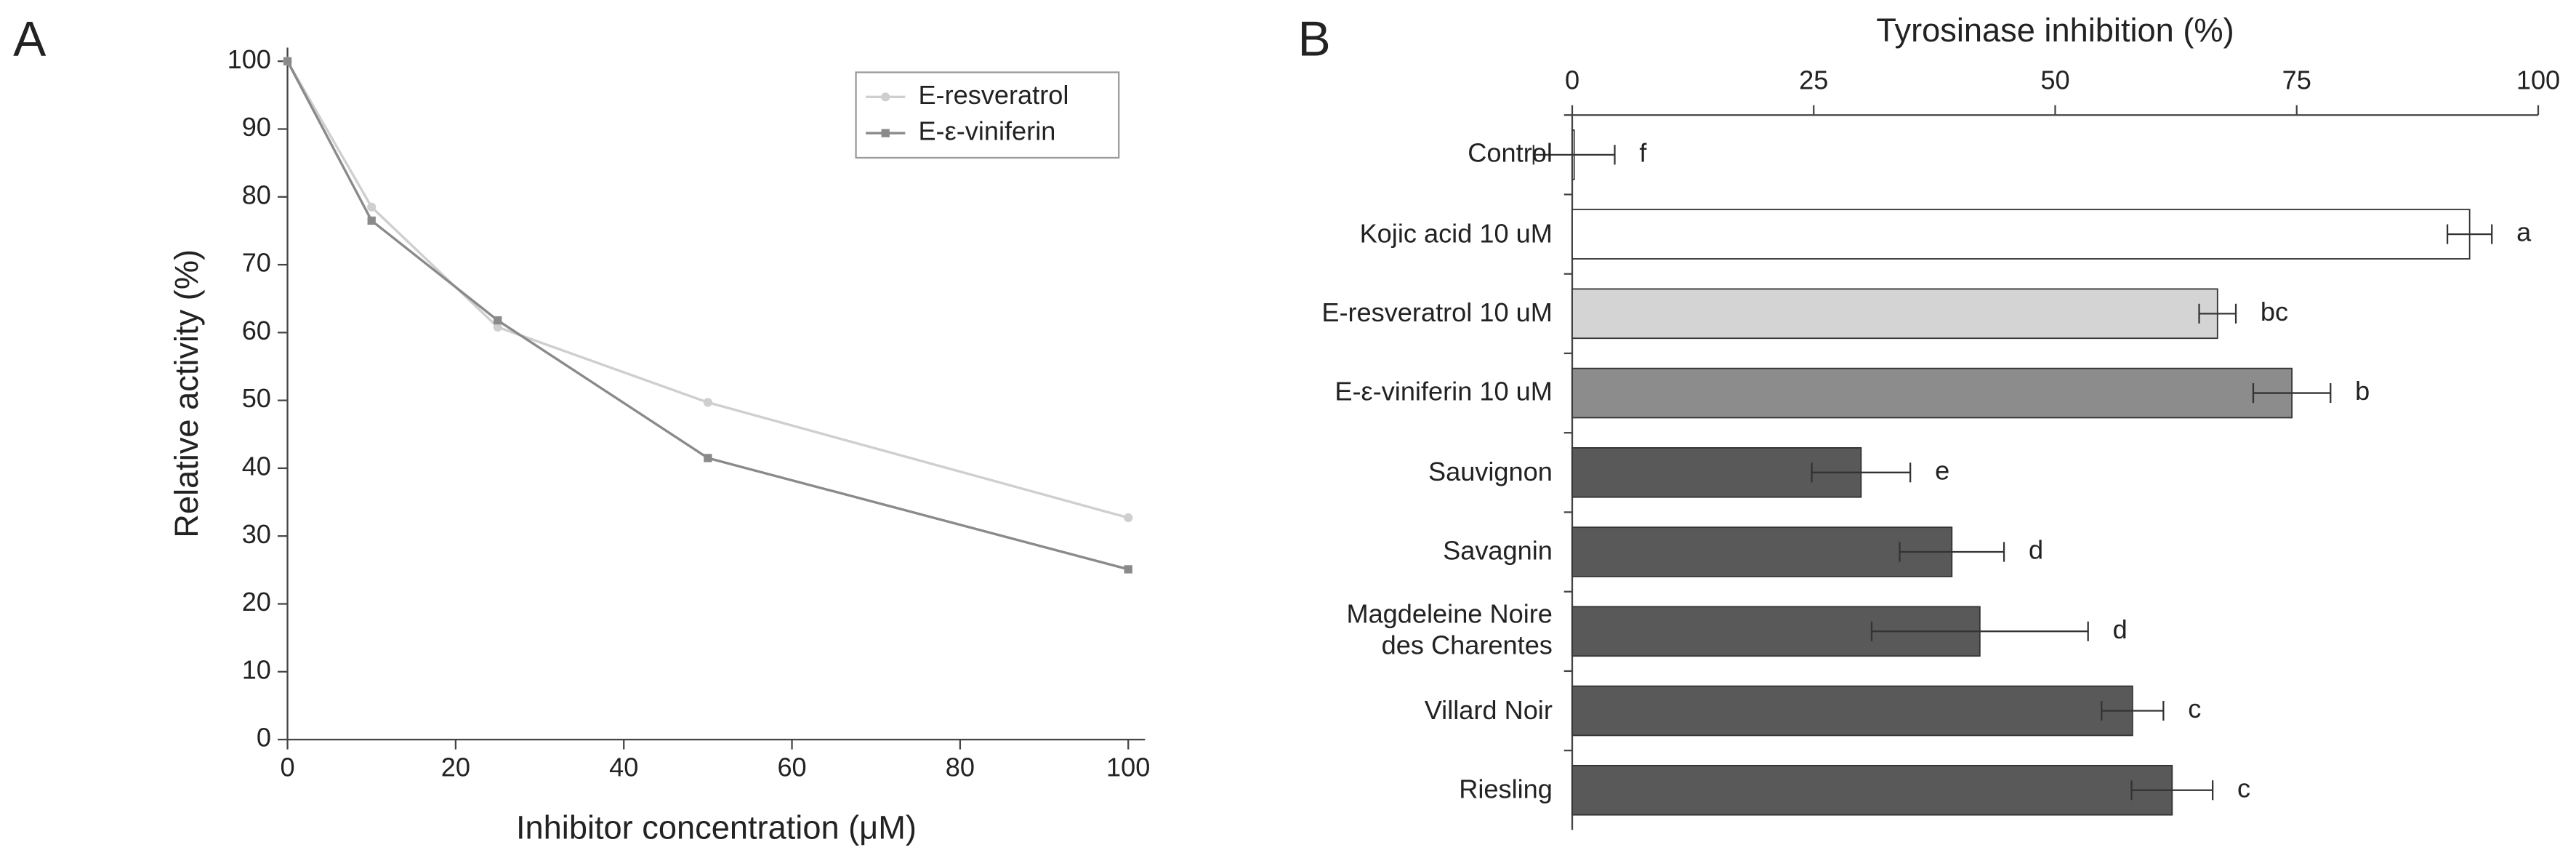 The width and height of the screenshot is (2576, 866). Describe the element at coordinates (256, 263) in the screenshot. I see `y-tick-label: 70` at that location.